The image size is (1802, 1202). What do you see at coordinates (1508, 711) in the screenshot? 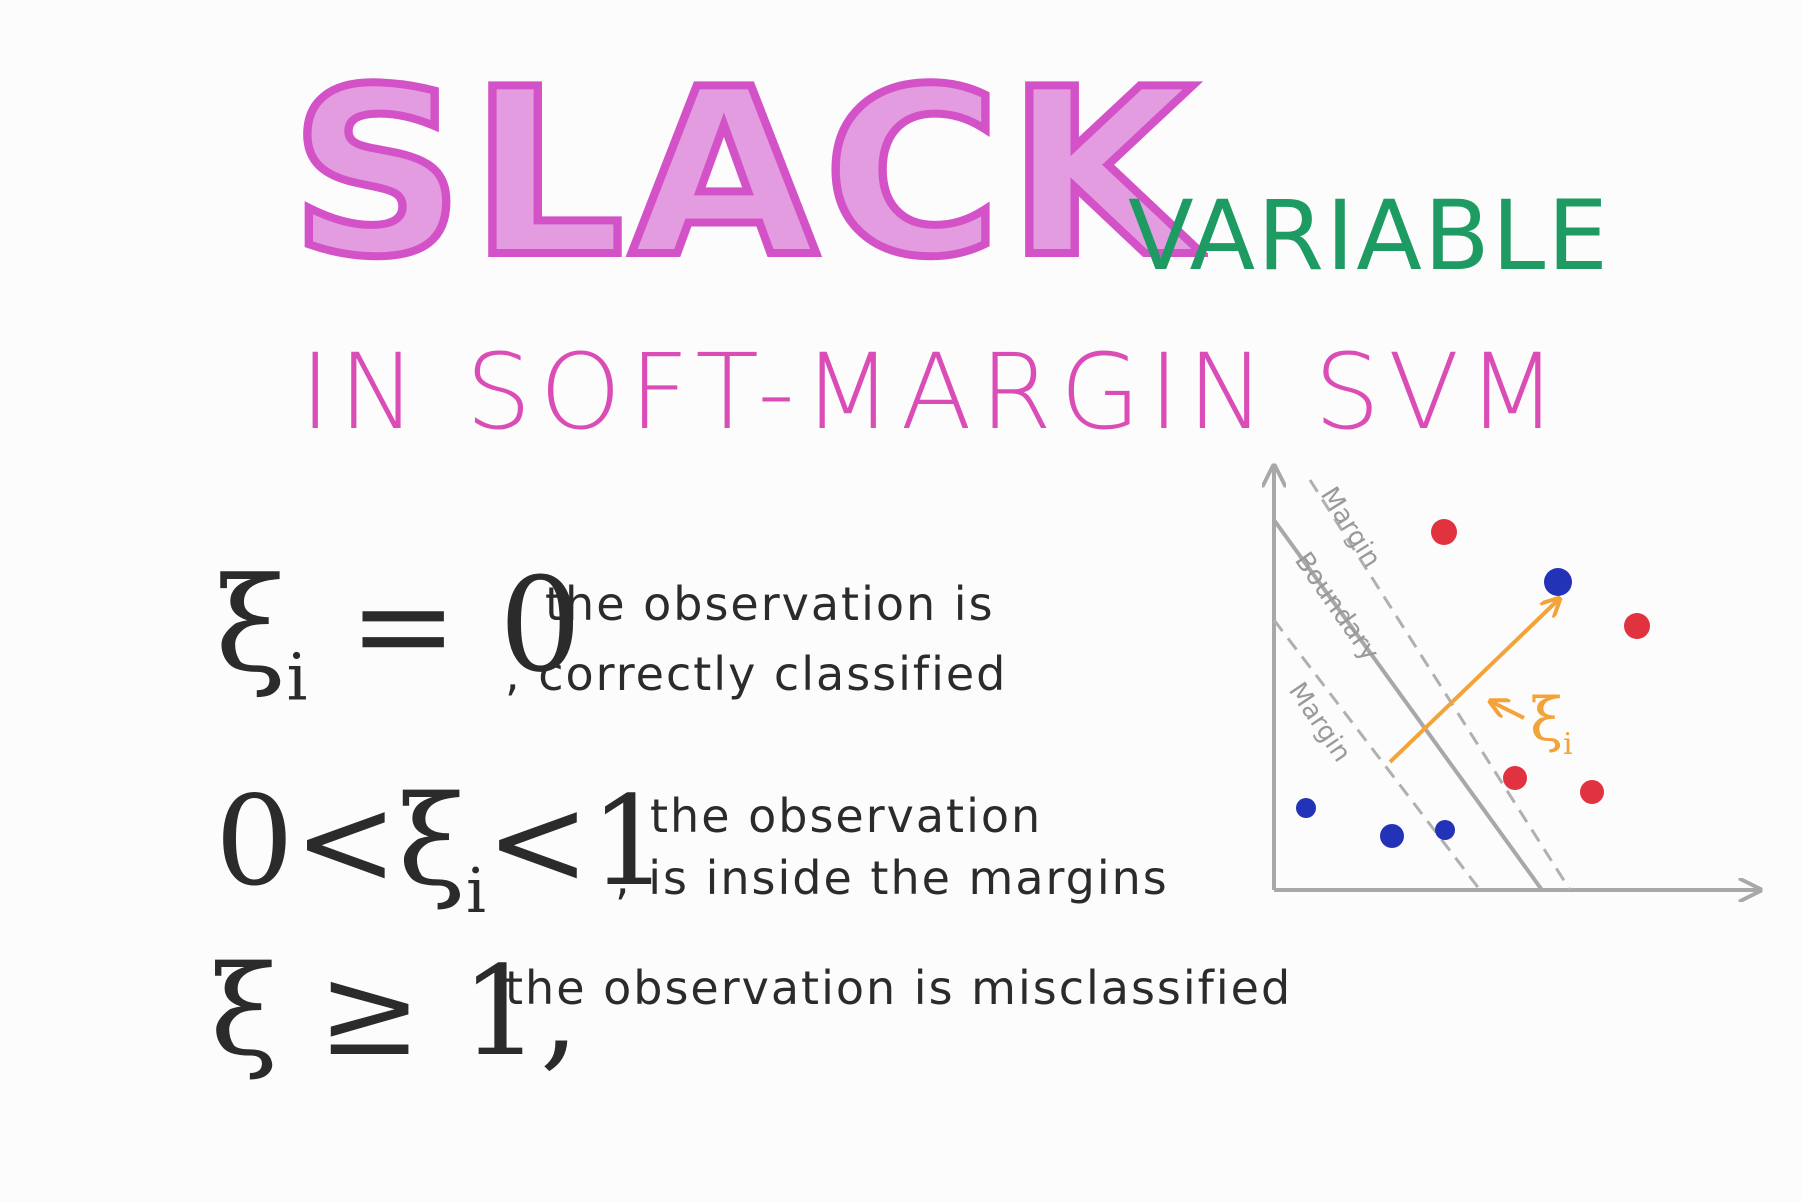
I see `slack-pointer-arrow` at bounding box center [1508, 711].